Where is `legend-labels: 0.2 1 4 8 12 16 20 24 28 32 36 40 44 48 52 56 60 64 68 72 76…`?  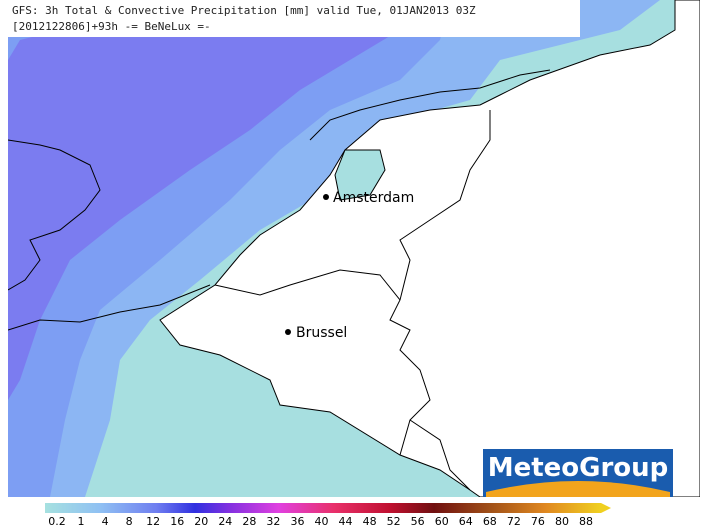 legend-labels: 0.2 1 4 8 12 16 20 24 28 32 36 40 44 48 52 56 60 64 68 72 76… is located at coordinates (320, 521).